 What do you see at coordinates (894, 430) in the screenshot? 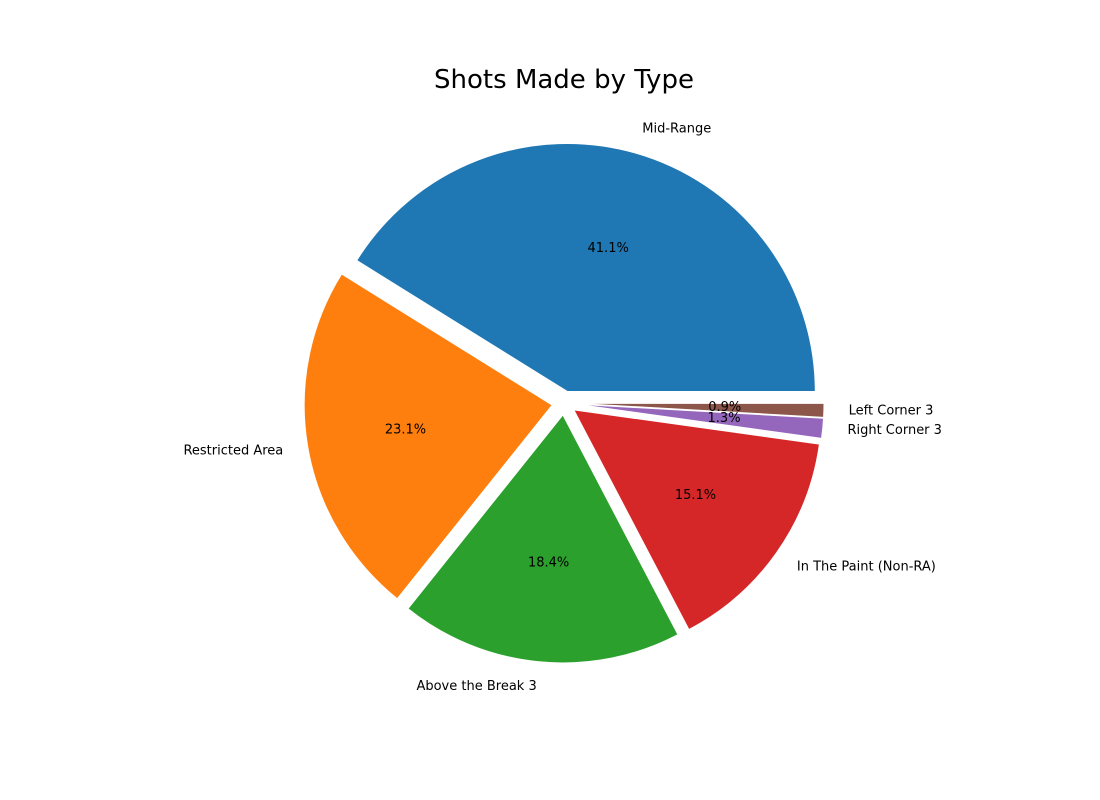
I see `slice-label-right-corner-3: Right Corner 3` at bounding box center [894, 430].